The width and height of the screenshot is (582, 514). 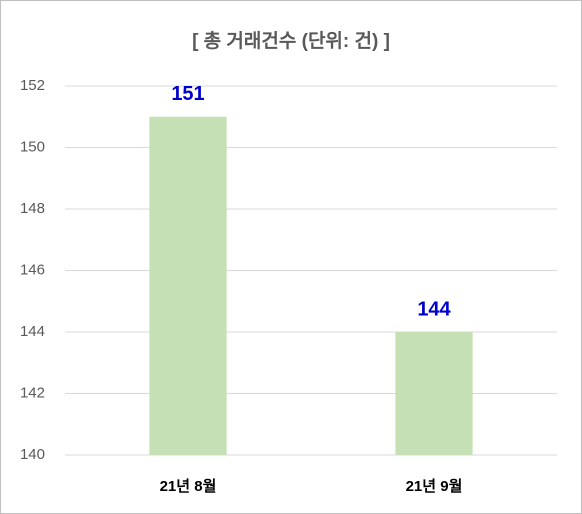 What do you see at coordinates (291, 41) in the screenshot?
I see `chart-title: [ 총 거래건수 (단위: 건) ]` at bounding box center [291, 41].